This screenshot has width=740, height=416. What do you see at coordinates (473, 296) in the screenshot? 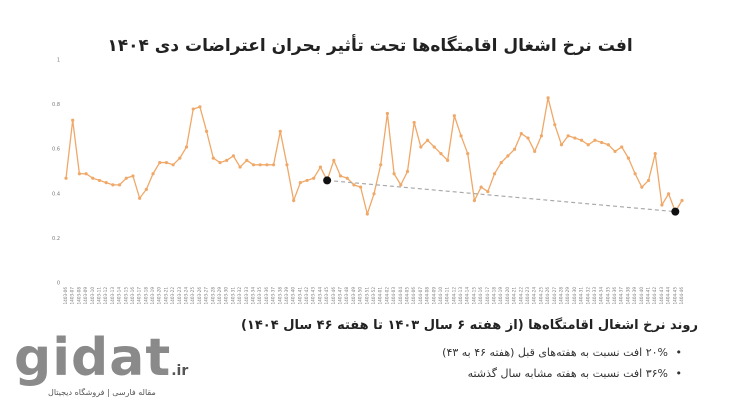
I see `x-tick-label: 1404-15` at bounding box center [473, 296].